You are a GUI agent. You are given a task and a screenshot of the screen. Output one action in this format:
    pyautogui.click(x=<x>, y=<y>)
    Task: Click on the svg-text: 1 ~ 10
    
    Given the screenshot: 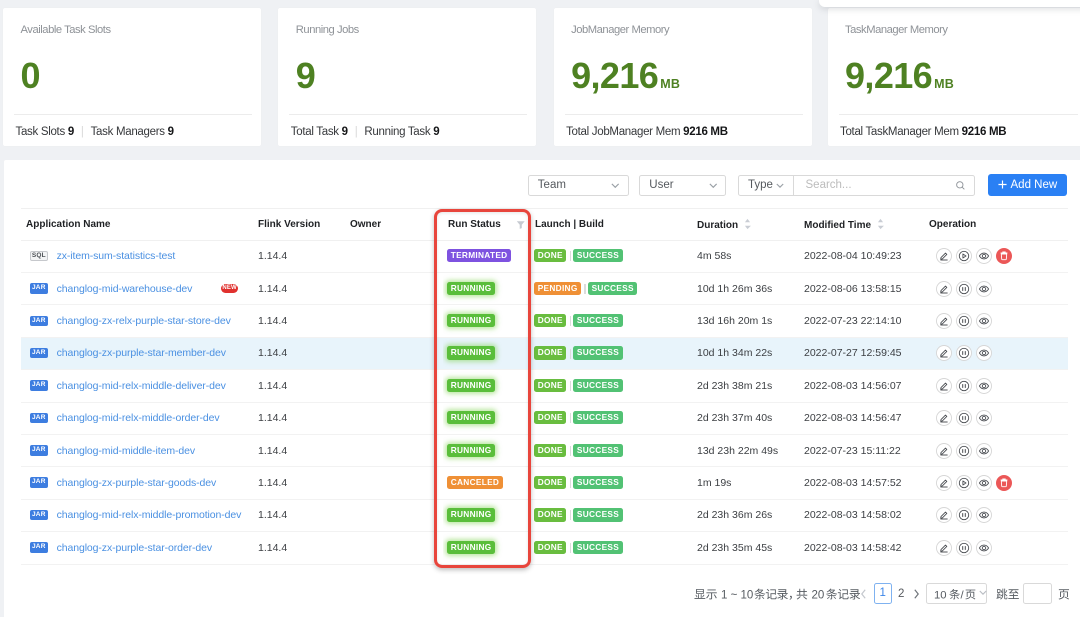 What is the action you would take?
    pyautogui.click(x=737, y=595)
    